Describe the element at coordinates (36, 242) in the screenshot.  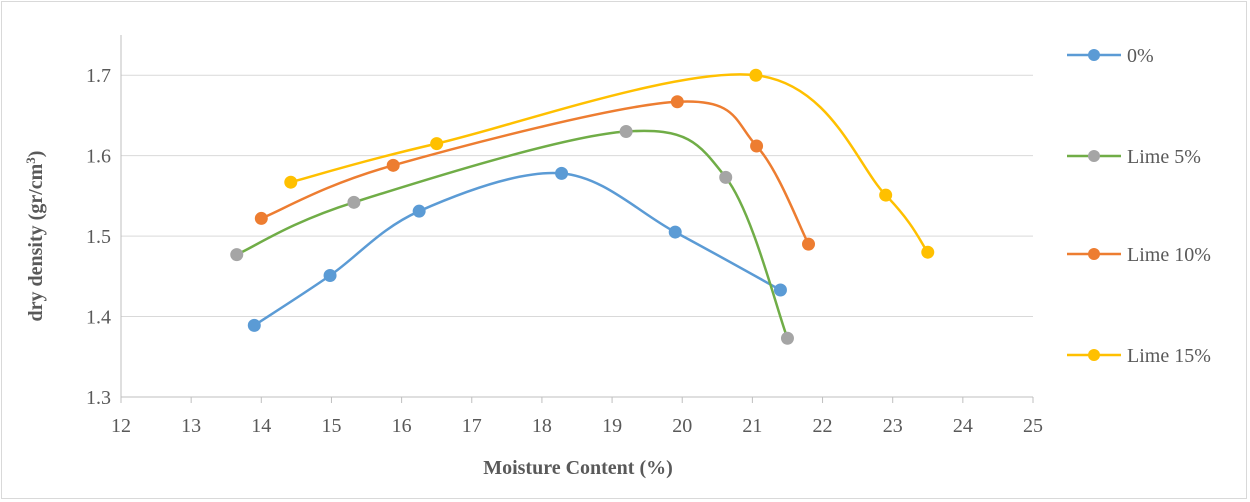
I see `y-axis-title-main: dry density (gr/cm` at that location.